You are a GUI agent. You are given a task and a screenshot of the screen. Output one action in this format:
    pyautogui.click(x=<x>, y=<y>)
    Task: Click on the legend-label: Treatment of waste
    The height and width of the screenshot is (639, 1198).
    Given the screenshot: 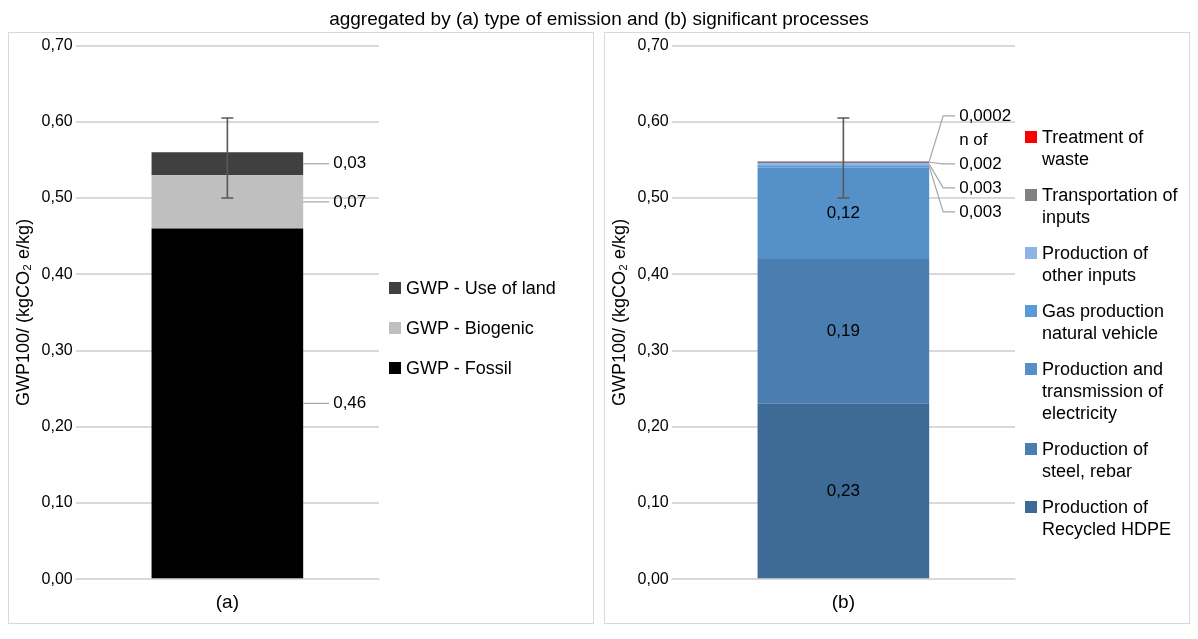 What is the action you would take?
    pyautogui.click(x=1093, y=148)
    